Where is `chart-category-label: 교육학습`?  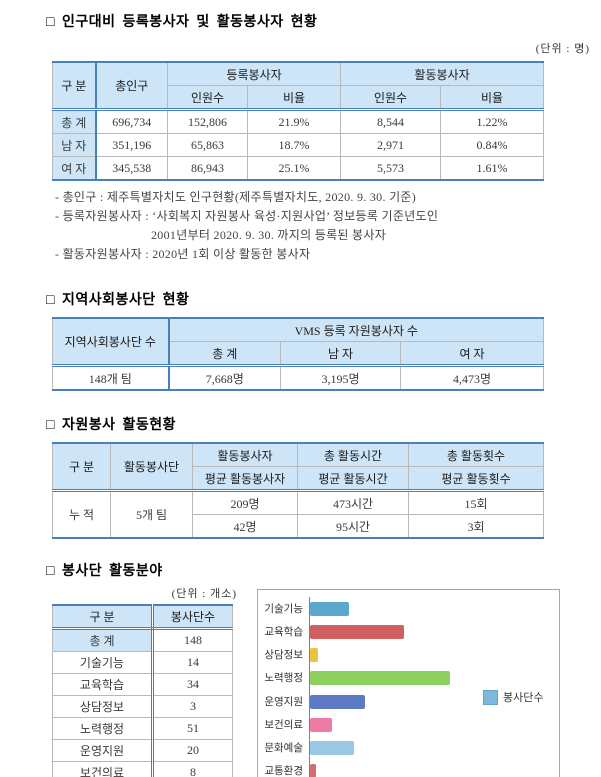 chart-category-label: 교육학습 is located at coordinates (283, 631).